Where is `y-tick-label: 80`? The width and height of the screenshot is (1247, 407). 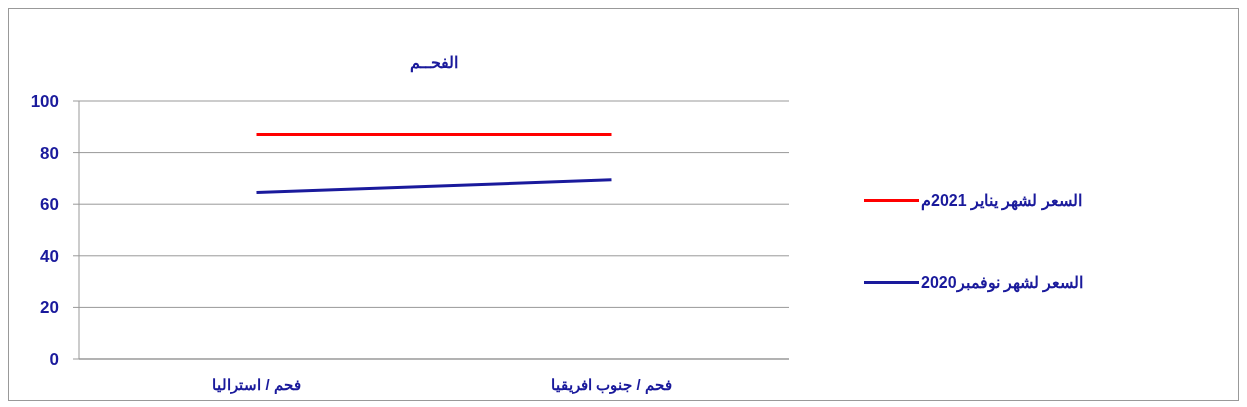
y-tick-label: 80 is located at coordinates (49, 153).